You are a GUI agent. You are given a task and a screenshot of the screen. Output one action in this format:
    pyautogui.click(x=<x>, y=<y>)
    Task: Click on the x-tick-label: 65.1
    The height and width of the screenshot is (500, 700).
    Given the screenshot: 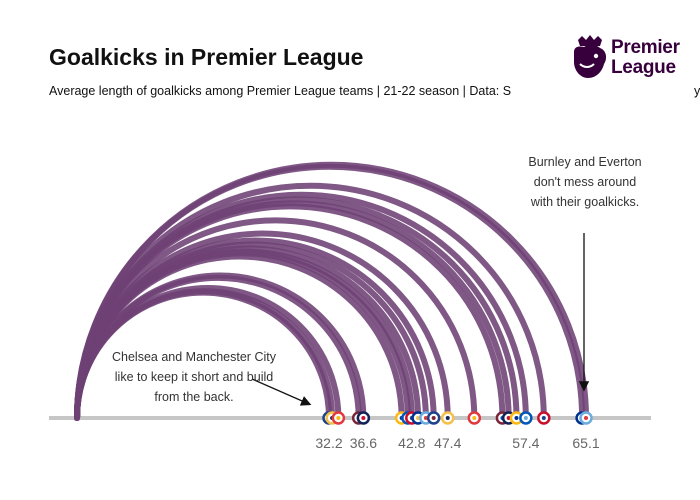 What is the action you would take?
    pyautogui.click(x=585, y=443)
    